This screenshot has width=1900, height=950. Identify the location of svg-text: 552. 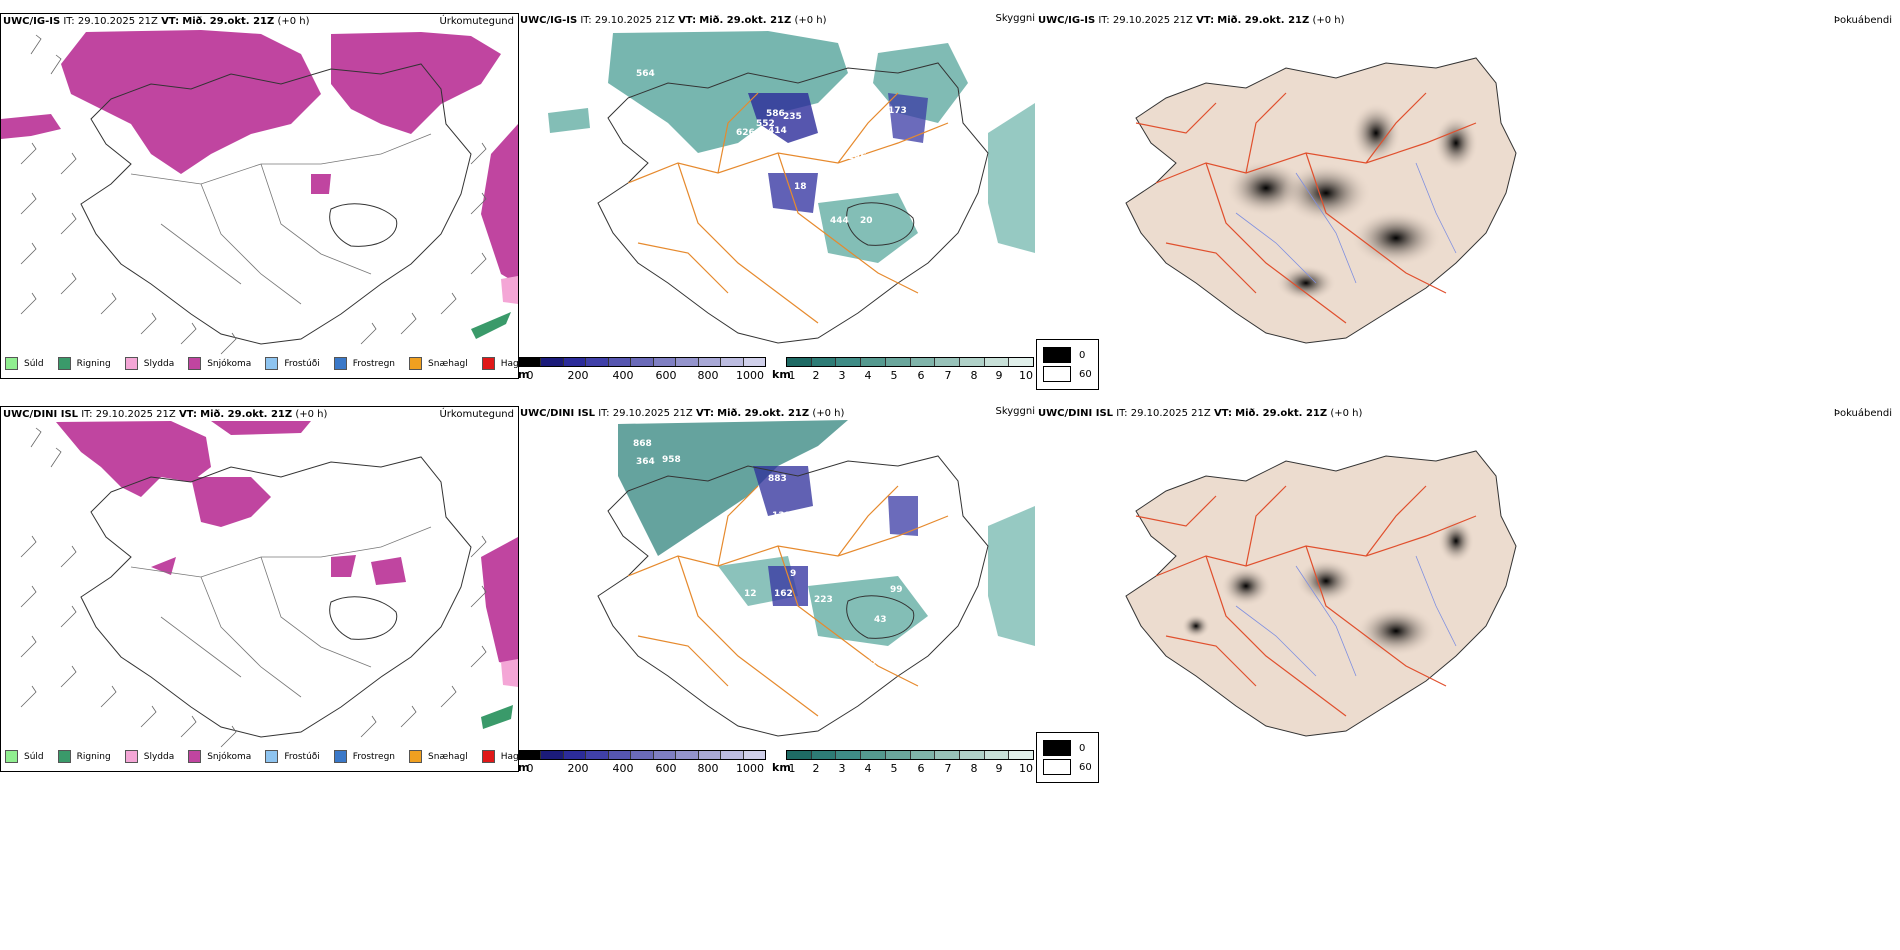
(765, 124).